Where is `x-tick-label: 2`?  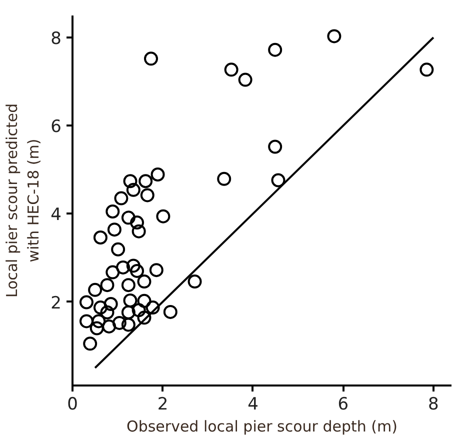
x-tick-label: 2 is located at coordinates (162, 404).